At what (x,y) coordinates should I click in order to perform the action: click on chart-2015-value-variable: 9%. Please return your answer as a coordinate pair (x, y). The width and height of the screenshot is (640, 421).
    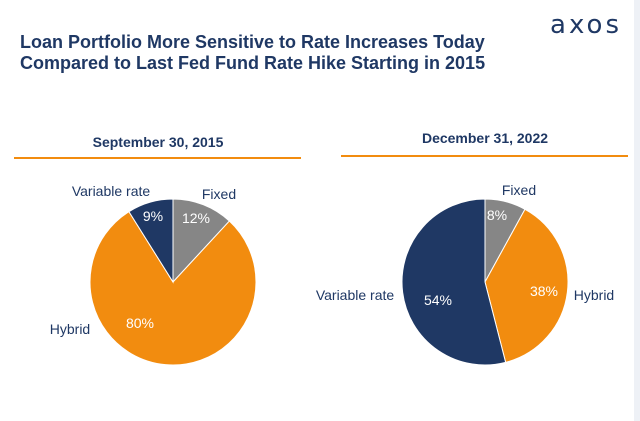
    Looking at the image, I should click on (153, 216).